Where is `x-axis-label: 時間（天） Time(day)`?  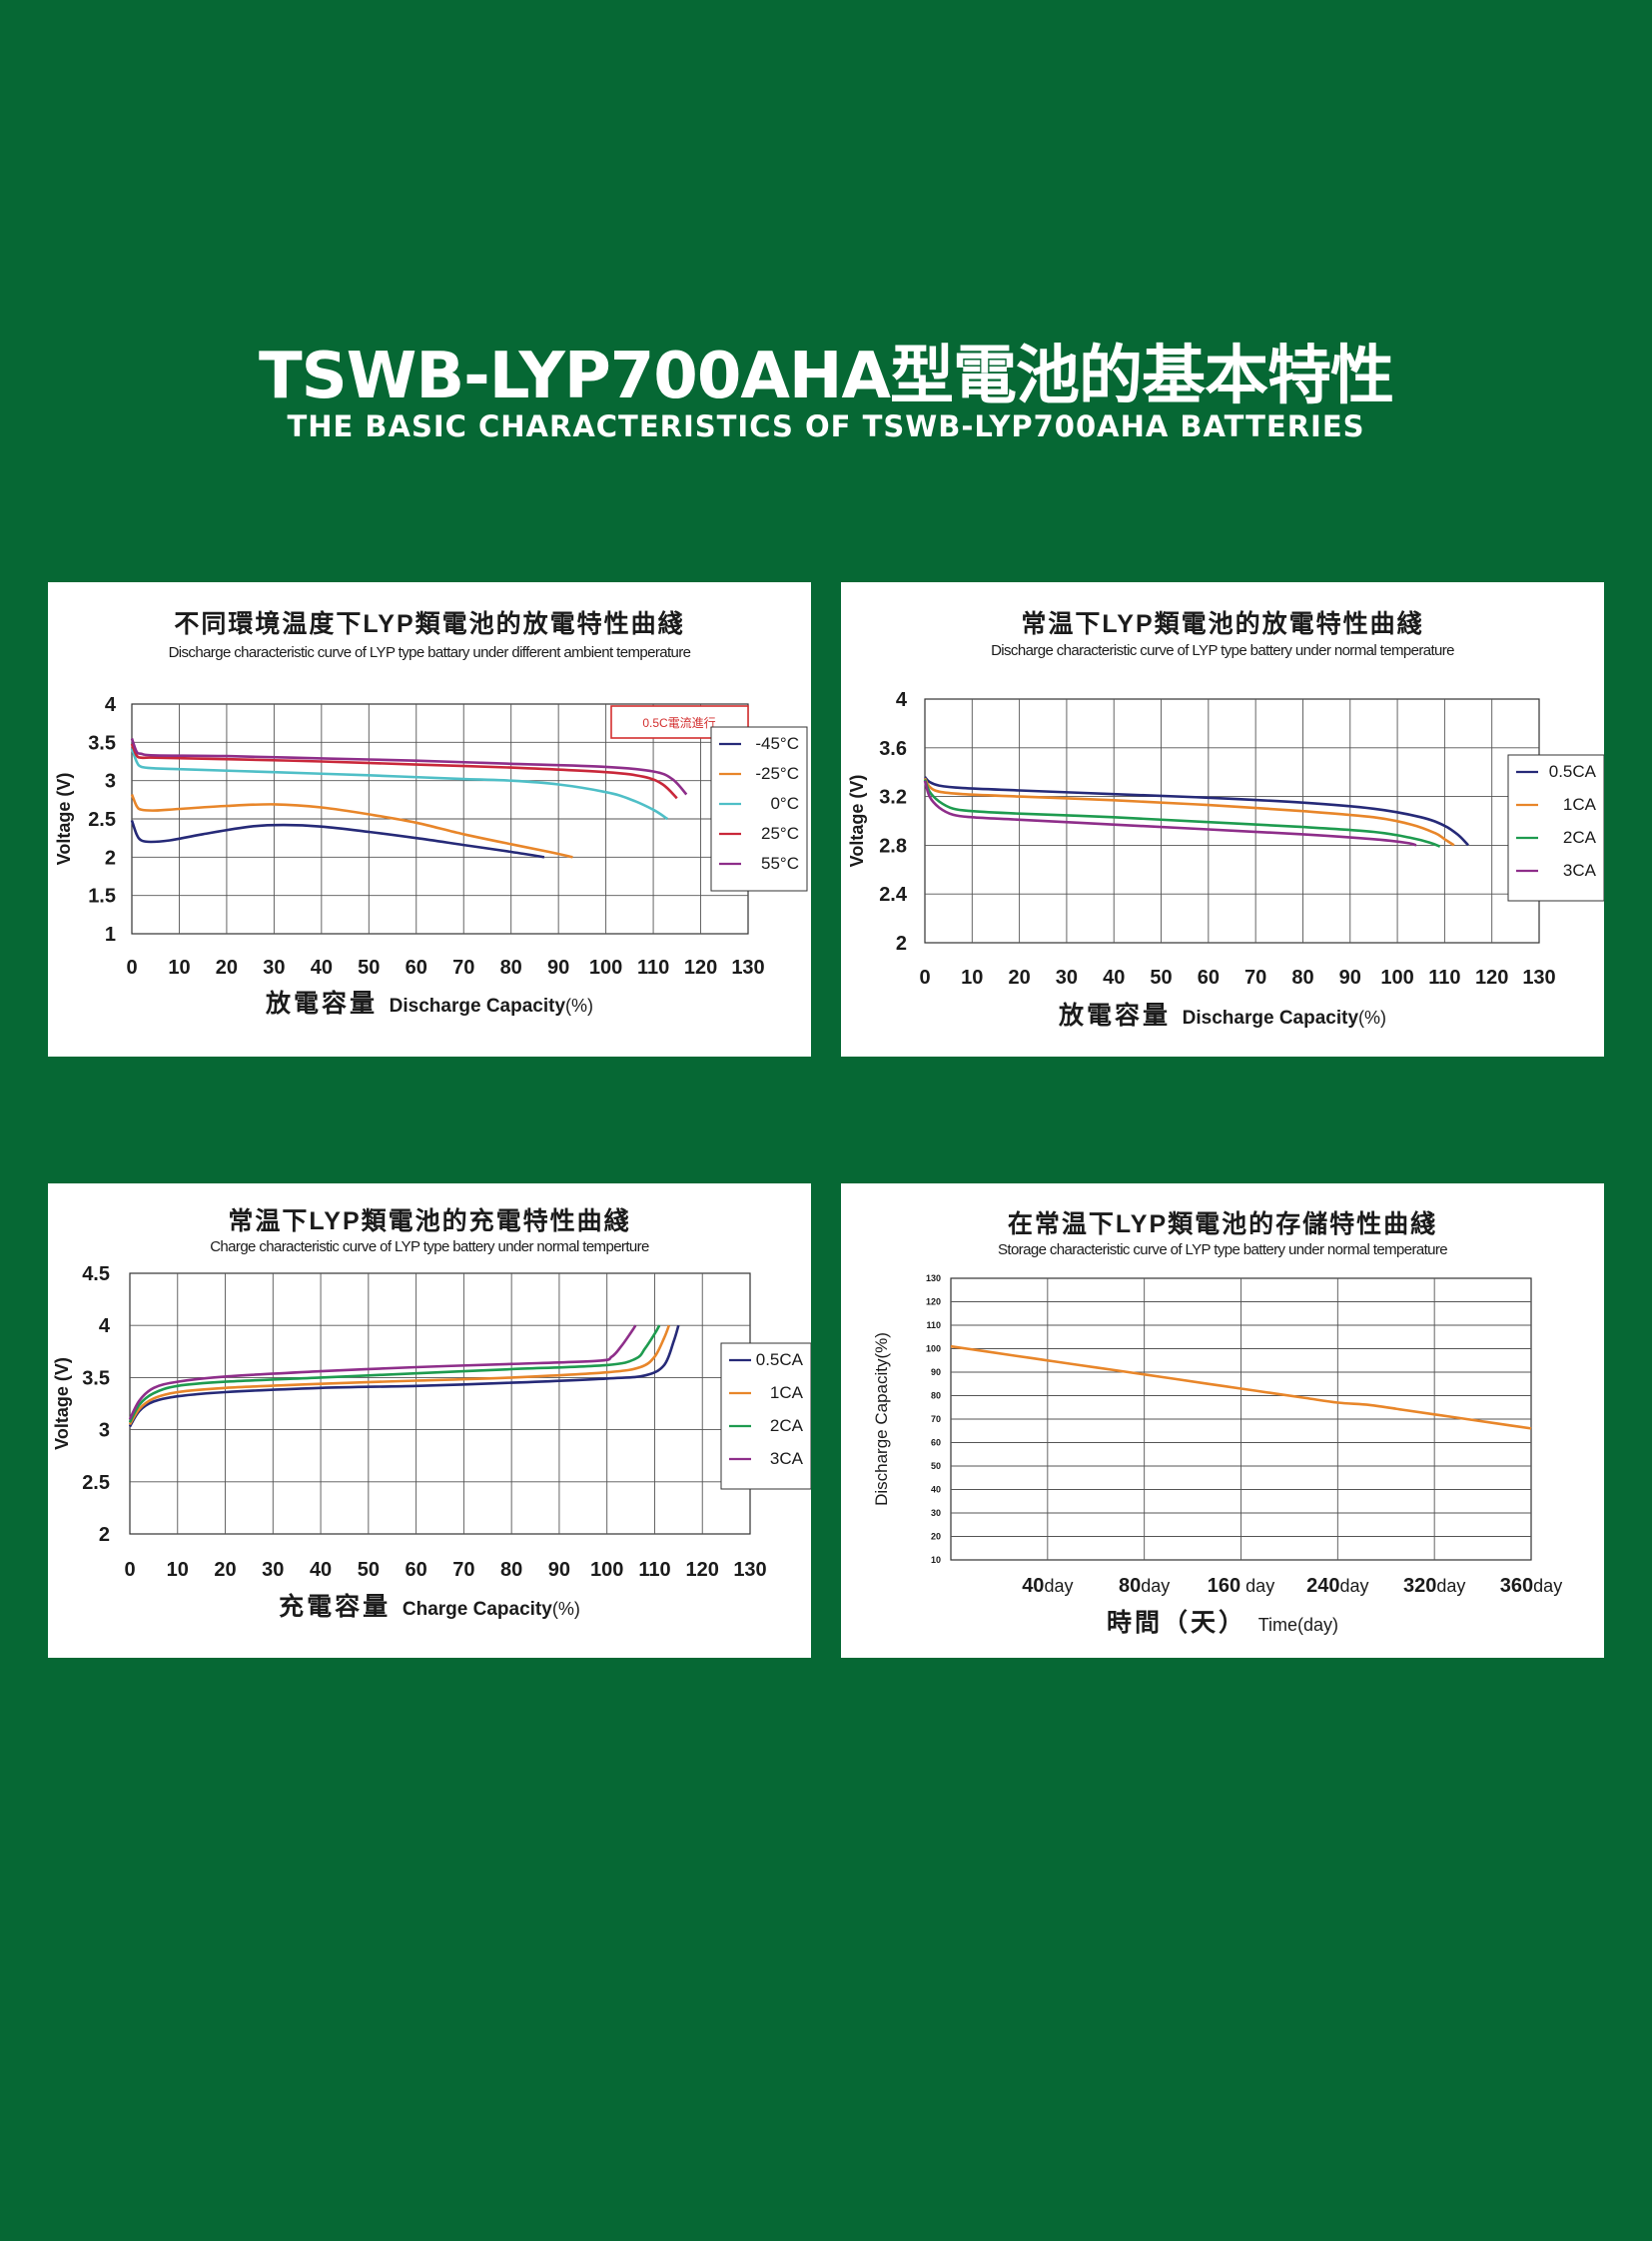 x-axis-label: 時間（天） Time(day) is located at coordinates (1222, 1622).